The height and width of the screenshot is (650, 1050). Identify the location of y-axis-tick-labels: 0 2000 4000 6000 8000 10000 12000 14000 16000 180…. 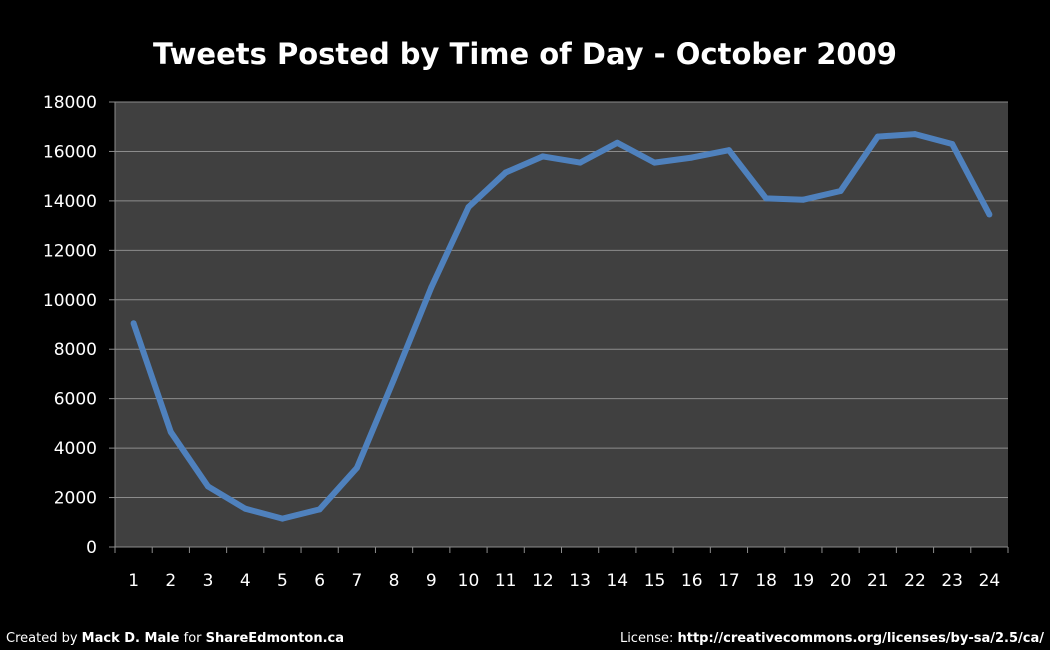
(70, 325).